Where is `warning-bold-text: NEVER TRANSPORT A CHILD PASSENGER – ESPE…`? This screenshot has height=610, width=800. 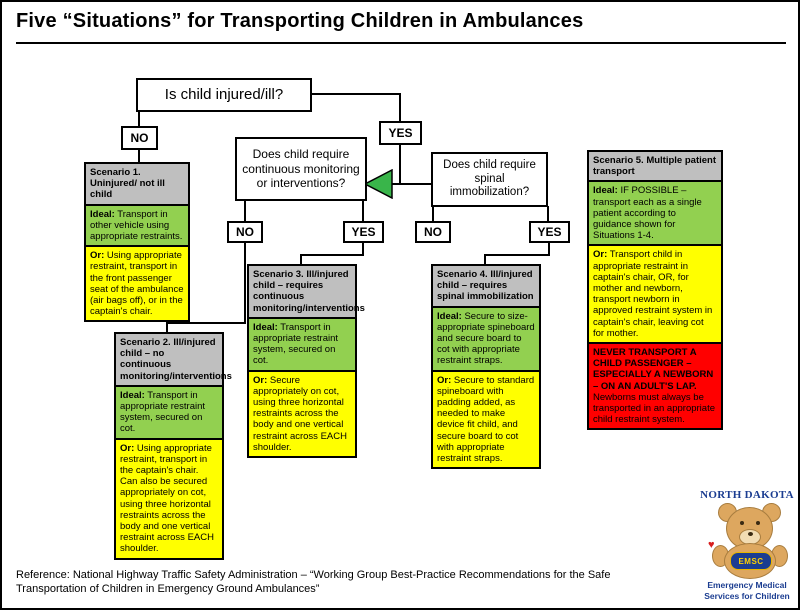
warning-bold-text: NEVER TRANSPORT A CHILD PASSENGER – ESPE… is located at coordinates (653, 369).